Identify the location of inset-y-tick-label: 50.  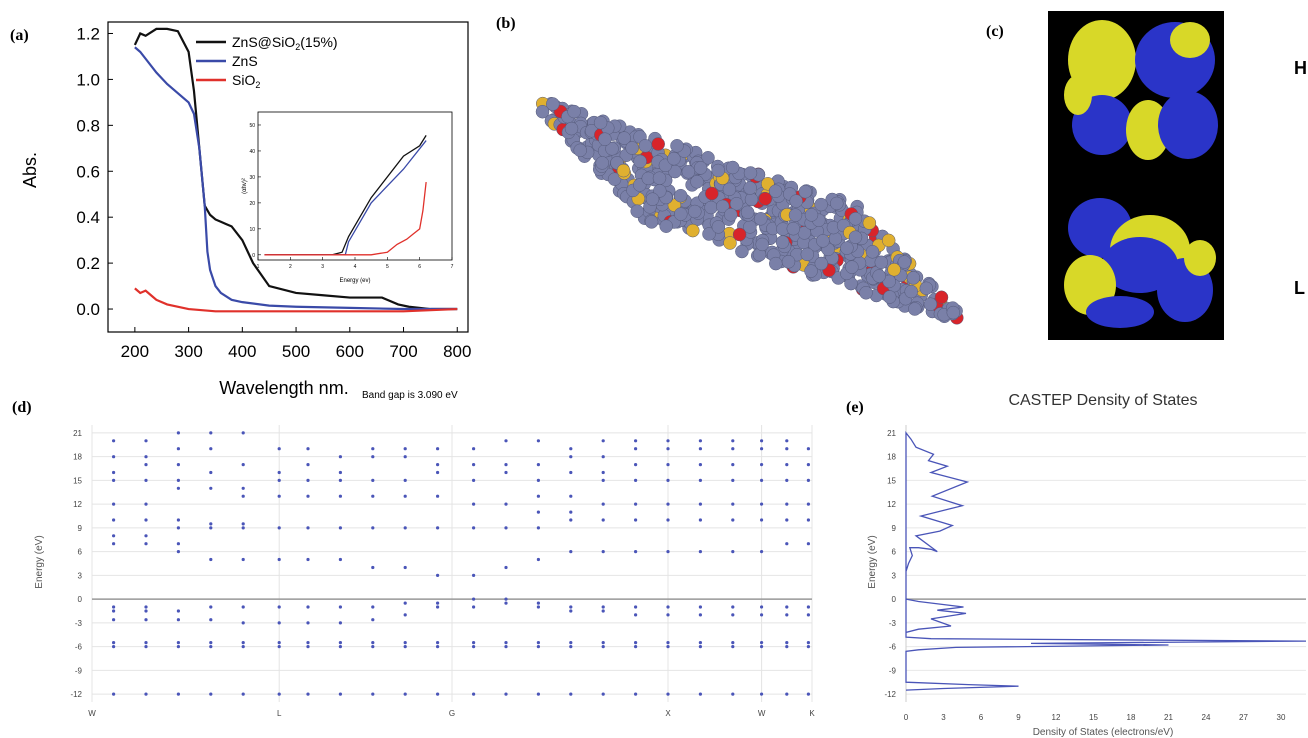
(252, 126).